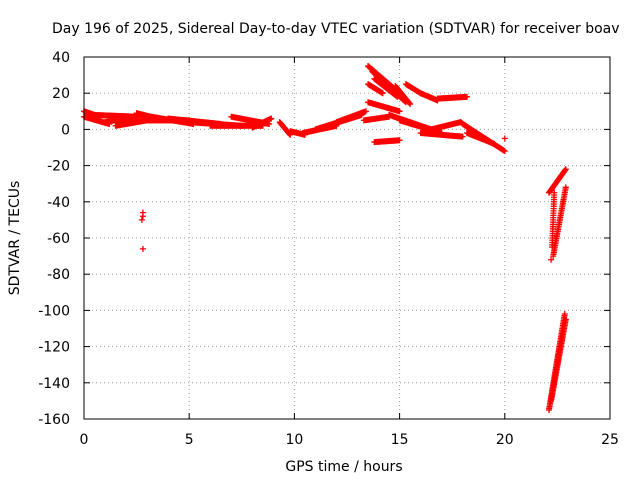  Describe the element at coordinates (54, 348) in the screenshot. I see `y-tick-label: -120` at that location.